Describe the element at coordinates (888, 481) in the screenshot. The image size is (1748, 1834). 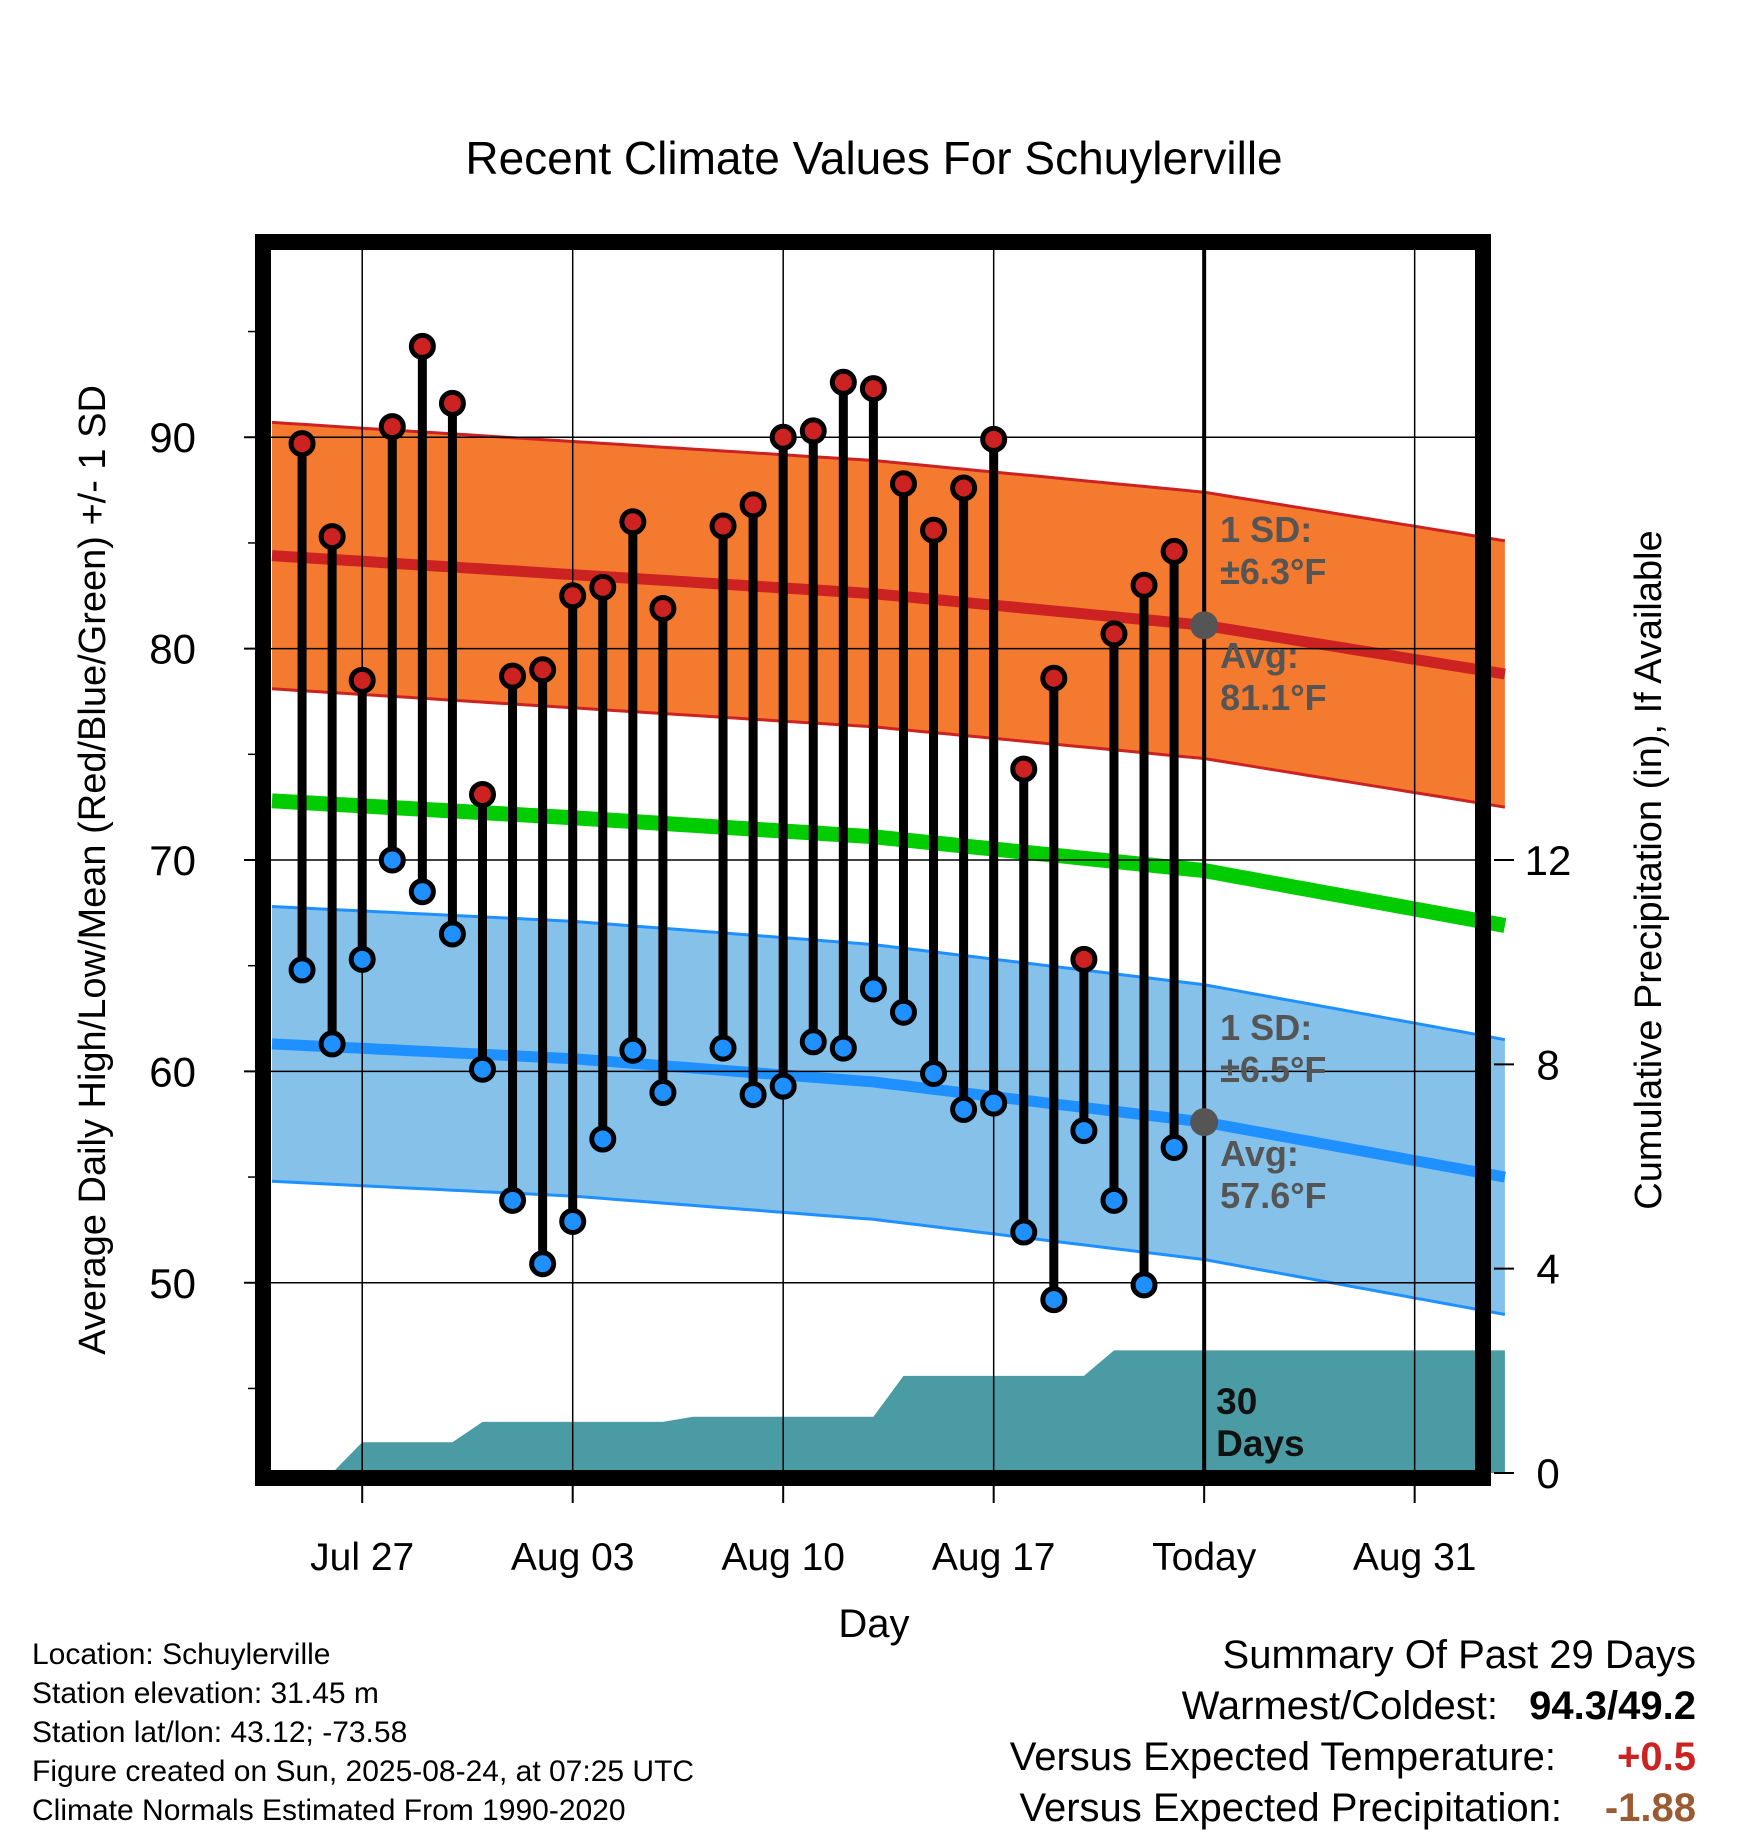
I see `high-normal-band-upper-edge` at that location.